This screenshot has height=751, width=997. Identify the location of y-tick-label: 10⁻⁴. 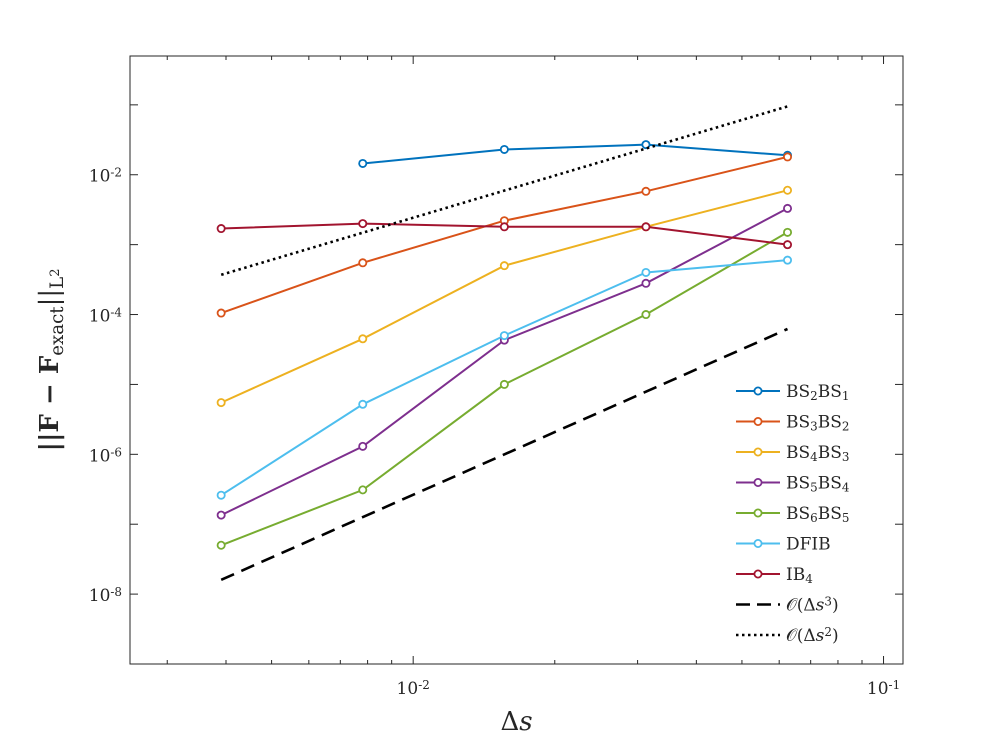
(105, 315).